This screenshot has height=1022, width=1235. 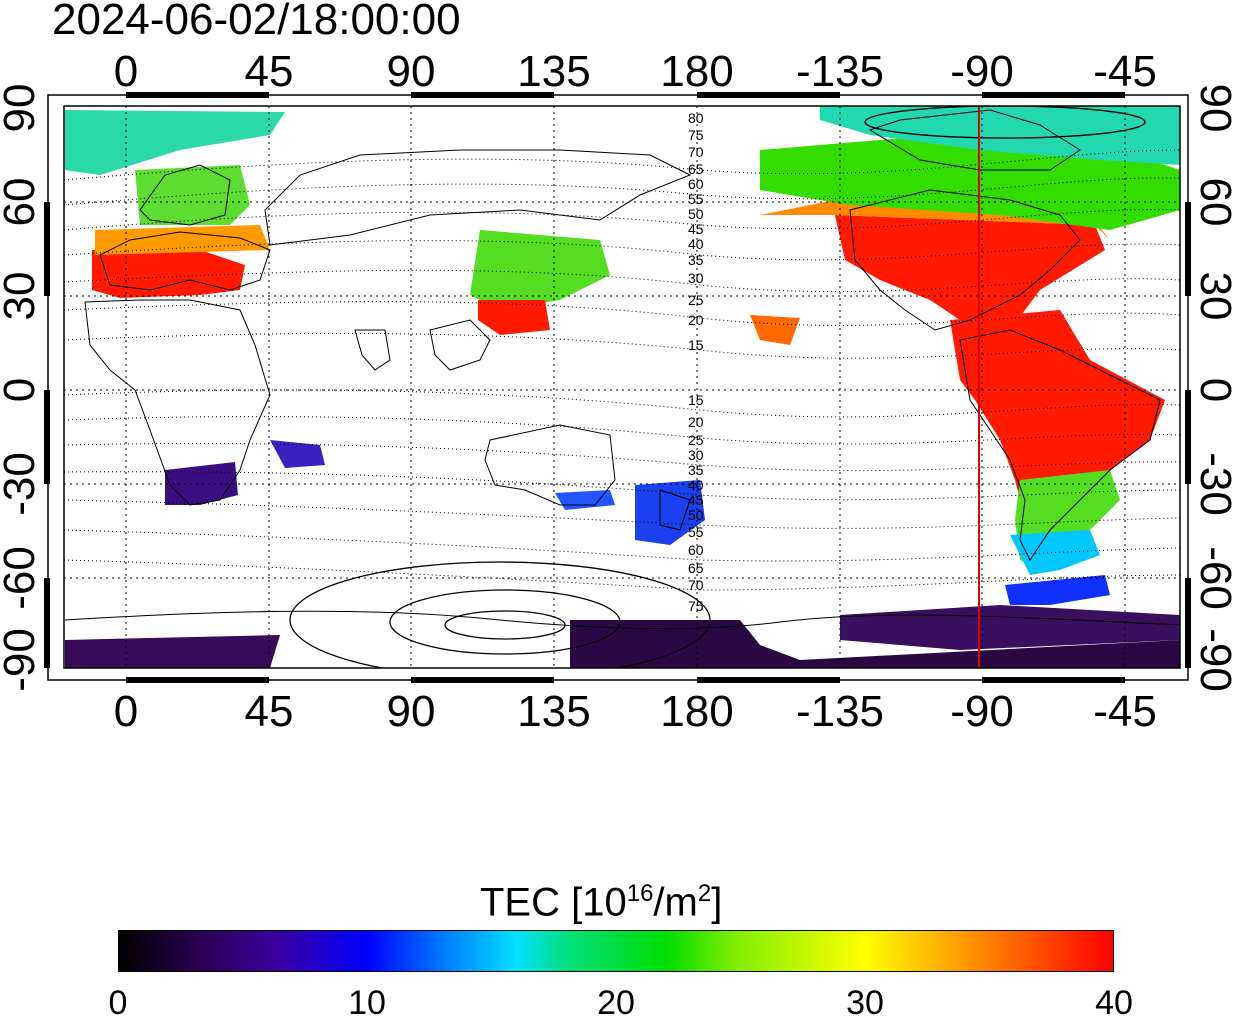 I want to click on tec-region-patagonia, so click(x=1055, y=552).